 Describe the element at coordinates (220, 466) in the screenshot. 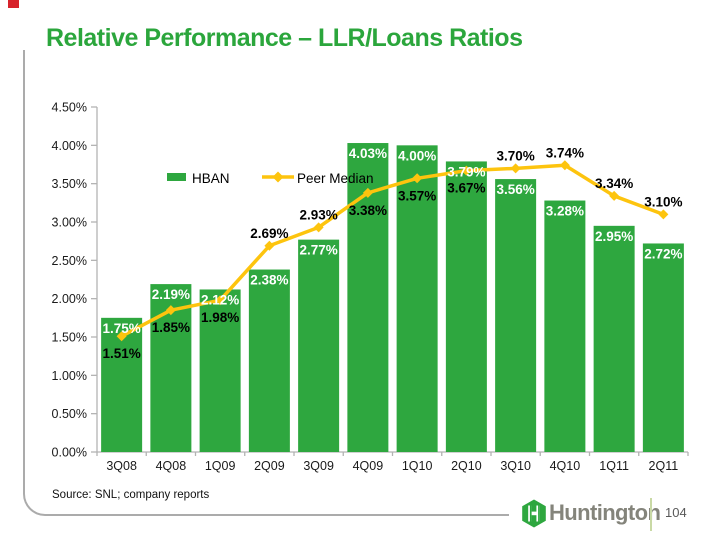

I see `x-category-label: 1Q09` at that location.